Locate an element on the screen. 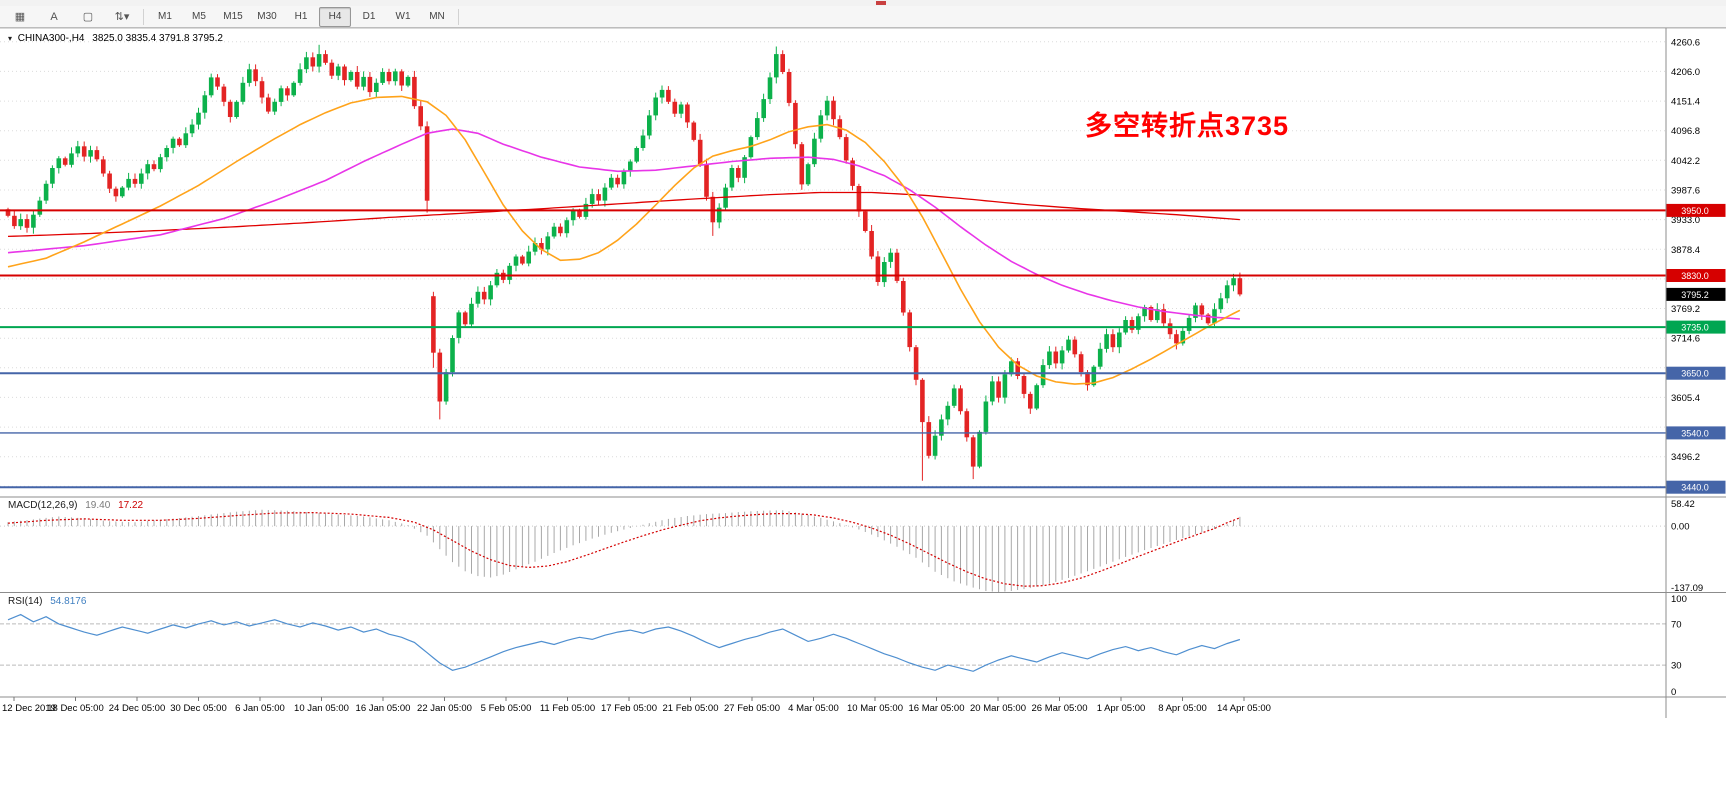 This screenshot has width=1726, height=792. macd-indicator-label: MACD(12,26,9) 19.40 17.22 is located at coordinates (75, 505).